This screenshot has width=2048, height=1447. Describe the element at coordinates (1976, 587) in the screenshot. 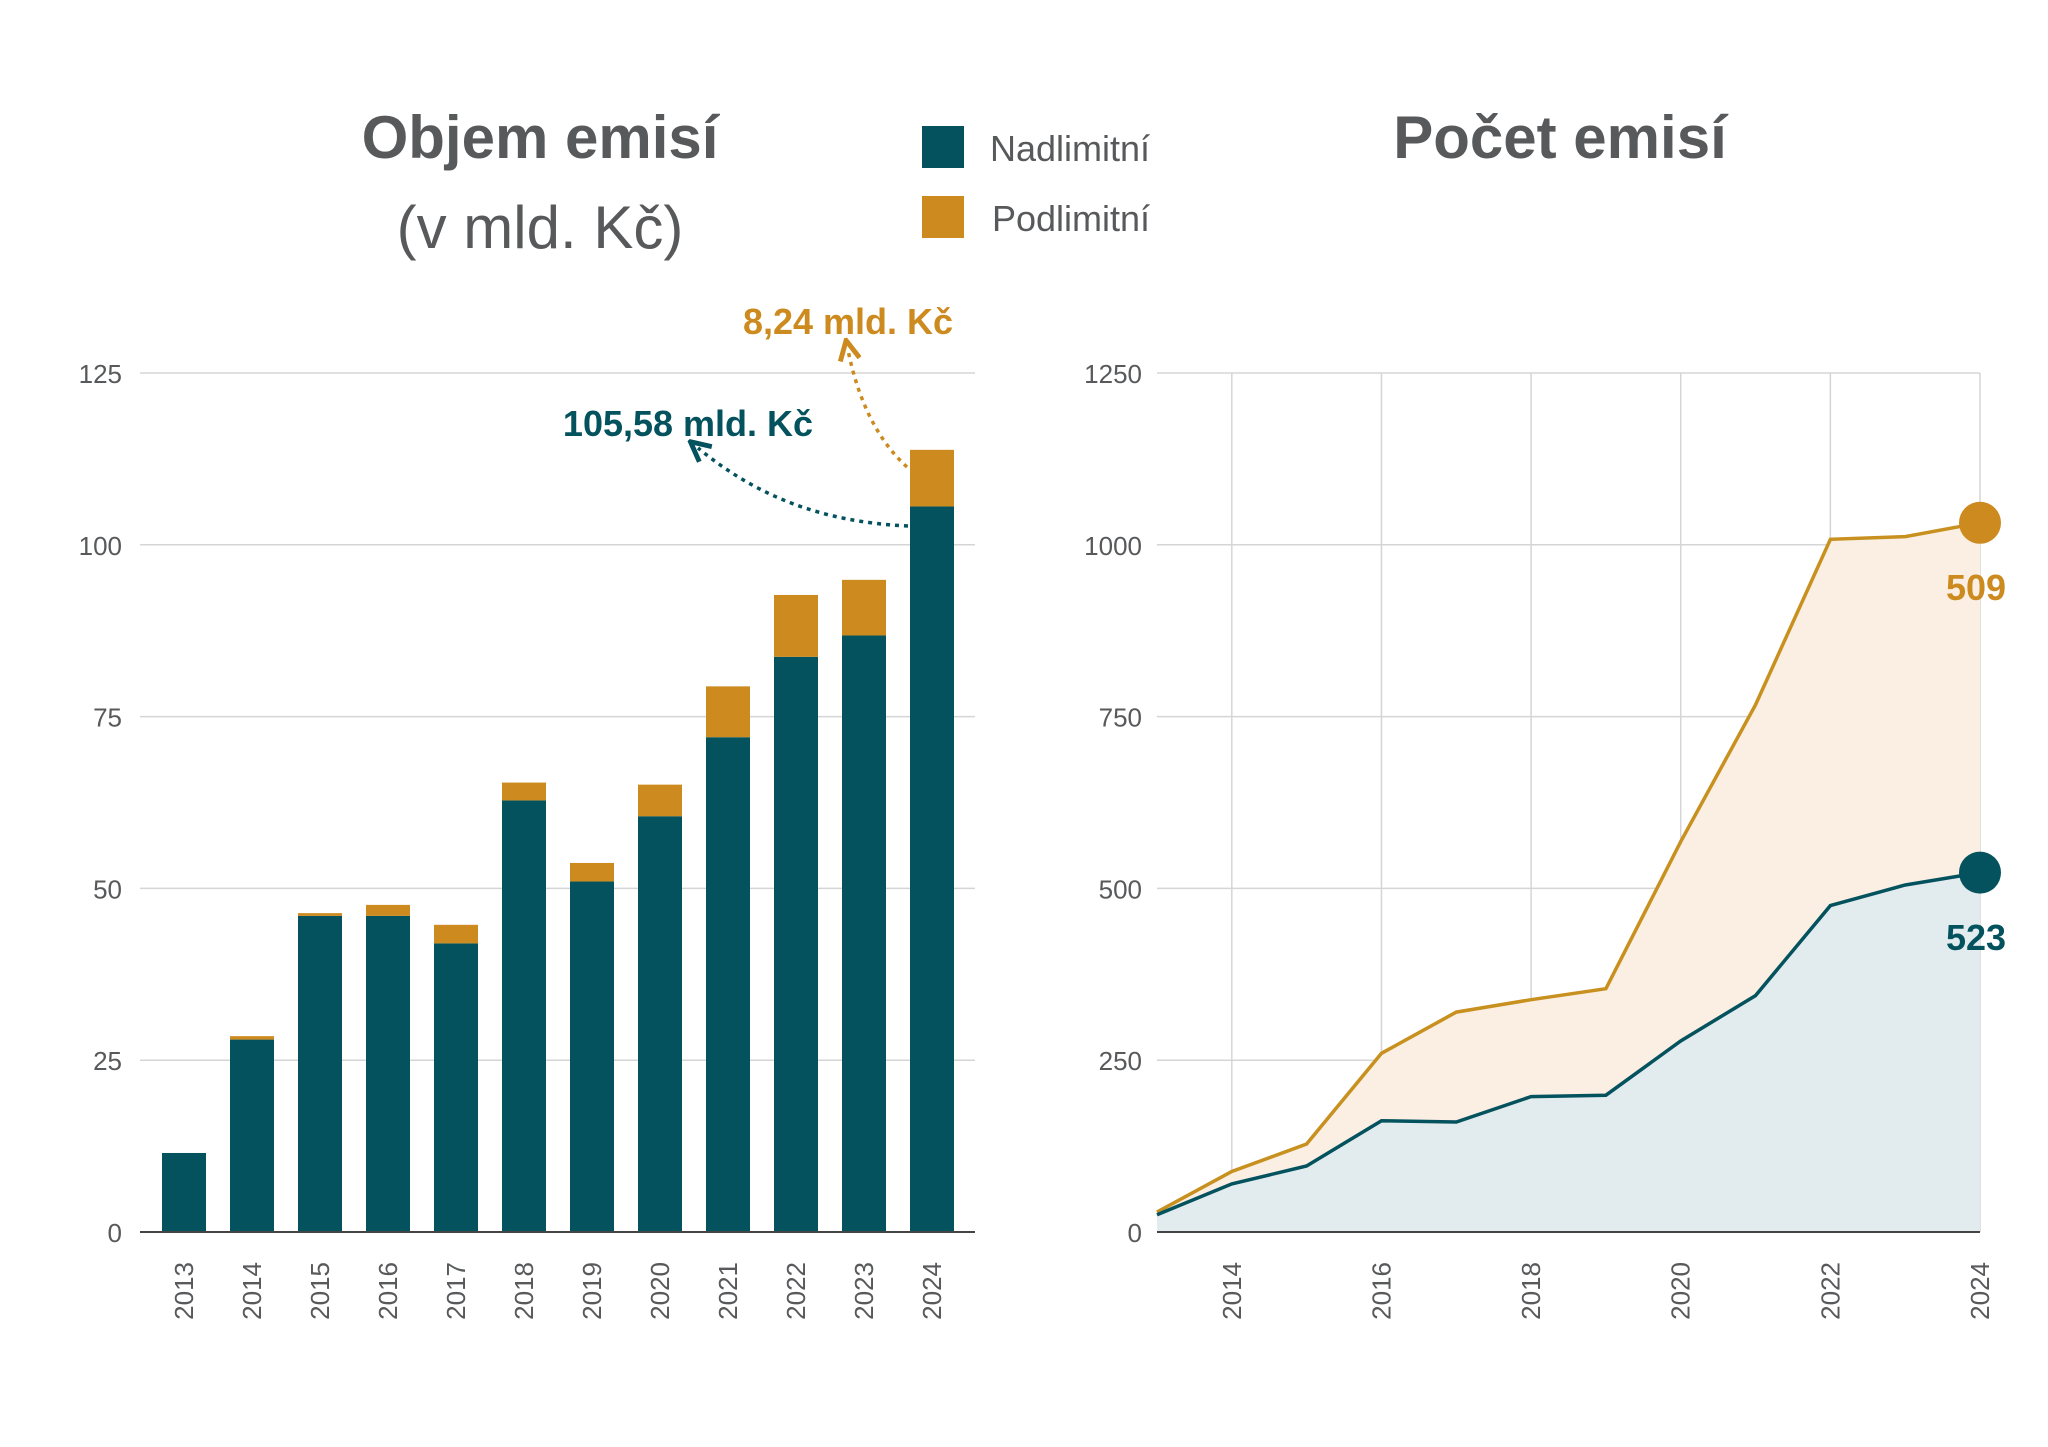

I see `end-label-podlimitni: 509` at that location.